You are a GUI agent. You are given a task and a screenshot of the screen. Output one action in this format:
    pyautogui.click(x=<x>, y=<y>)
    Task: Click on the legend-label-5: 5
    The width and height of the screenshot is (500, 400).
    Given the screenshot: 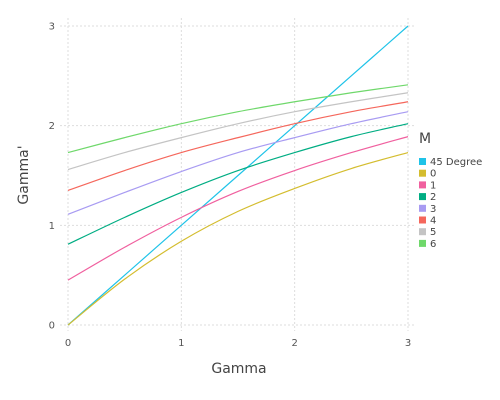 What is the action you would take?
    pyautogui.click(x=433, y=232)
    